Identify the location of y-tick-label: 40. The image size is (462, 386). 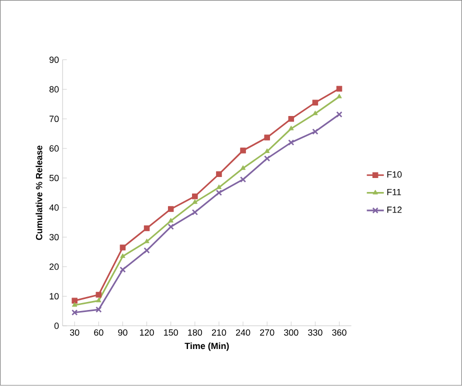
(54, 207).